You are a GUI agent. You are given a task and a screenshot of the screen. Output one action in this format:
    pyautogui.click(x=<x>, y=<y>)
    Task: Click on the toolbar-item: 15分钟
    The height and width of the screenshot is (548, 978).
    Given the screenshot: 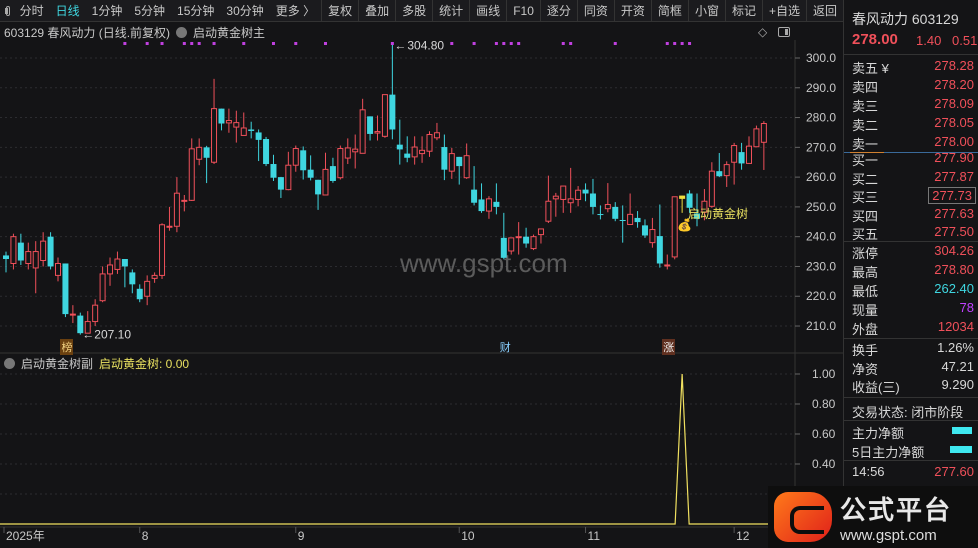 What is the action you would take?
    pyautogui.click(x=196, y=10)
    